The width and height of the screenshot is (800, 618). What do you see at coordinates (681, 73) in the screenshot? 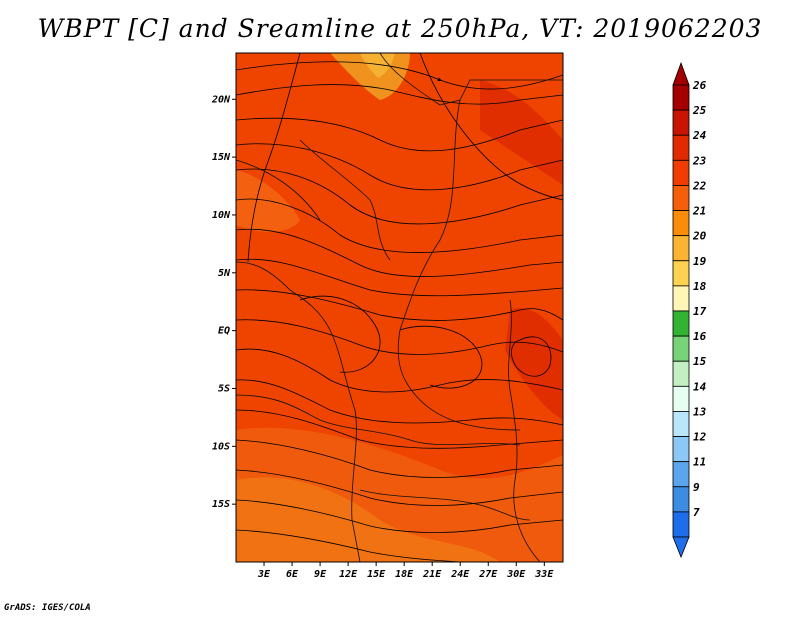
I see `colorbar-top-cap` at bounding box center [681, 73].